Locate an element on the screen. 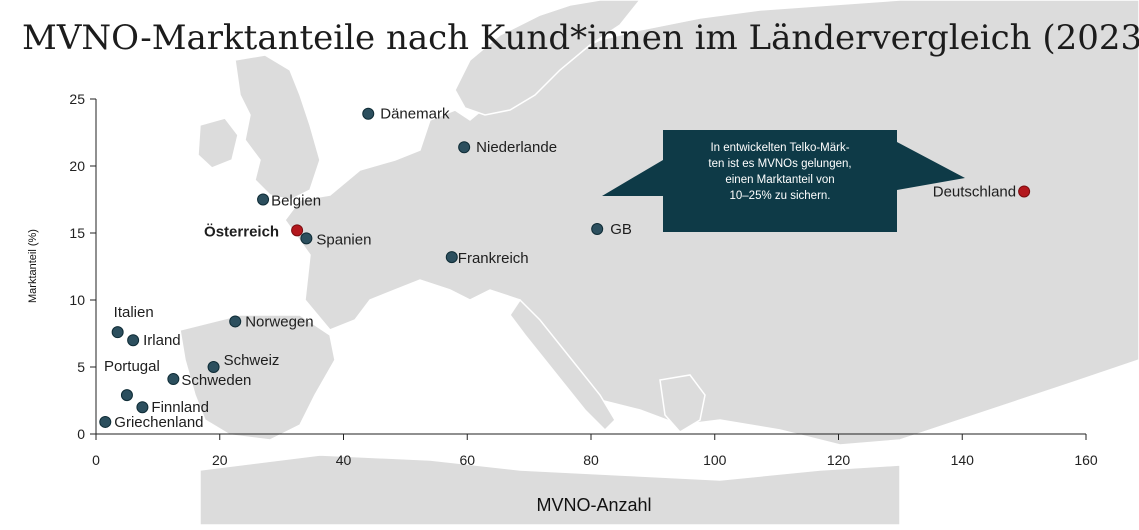 Image resolution: width=1139 pixels, height=530 pixels. map-italy is located at coordinates (562, 365).